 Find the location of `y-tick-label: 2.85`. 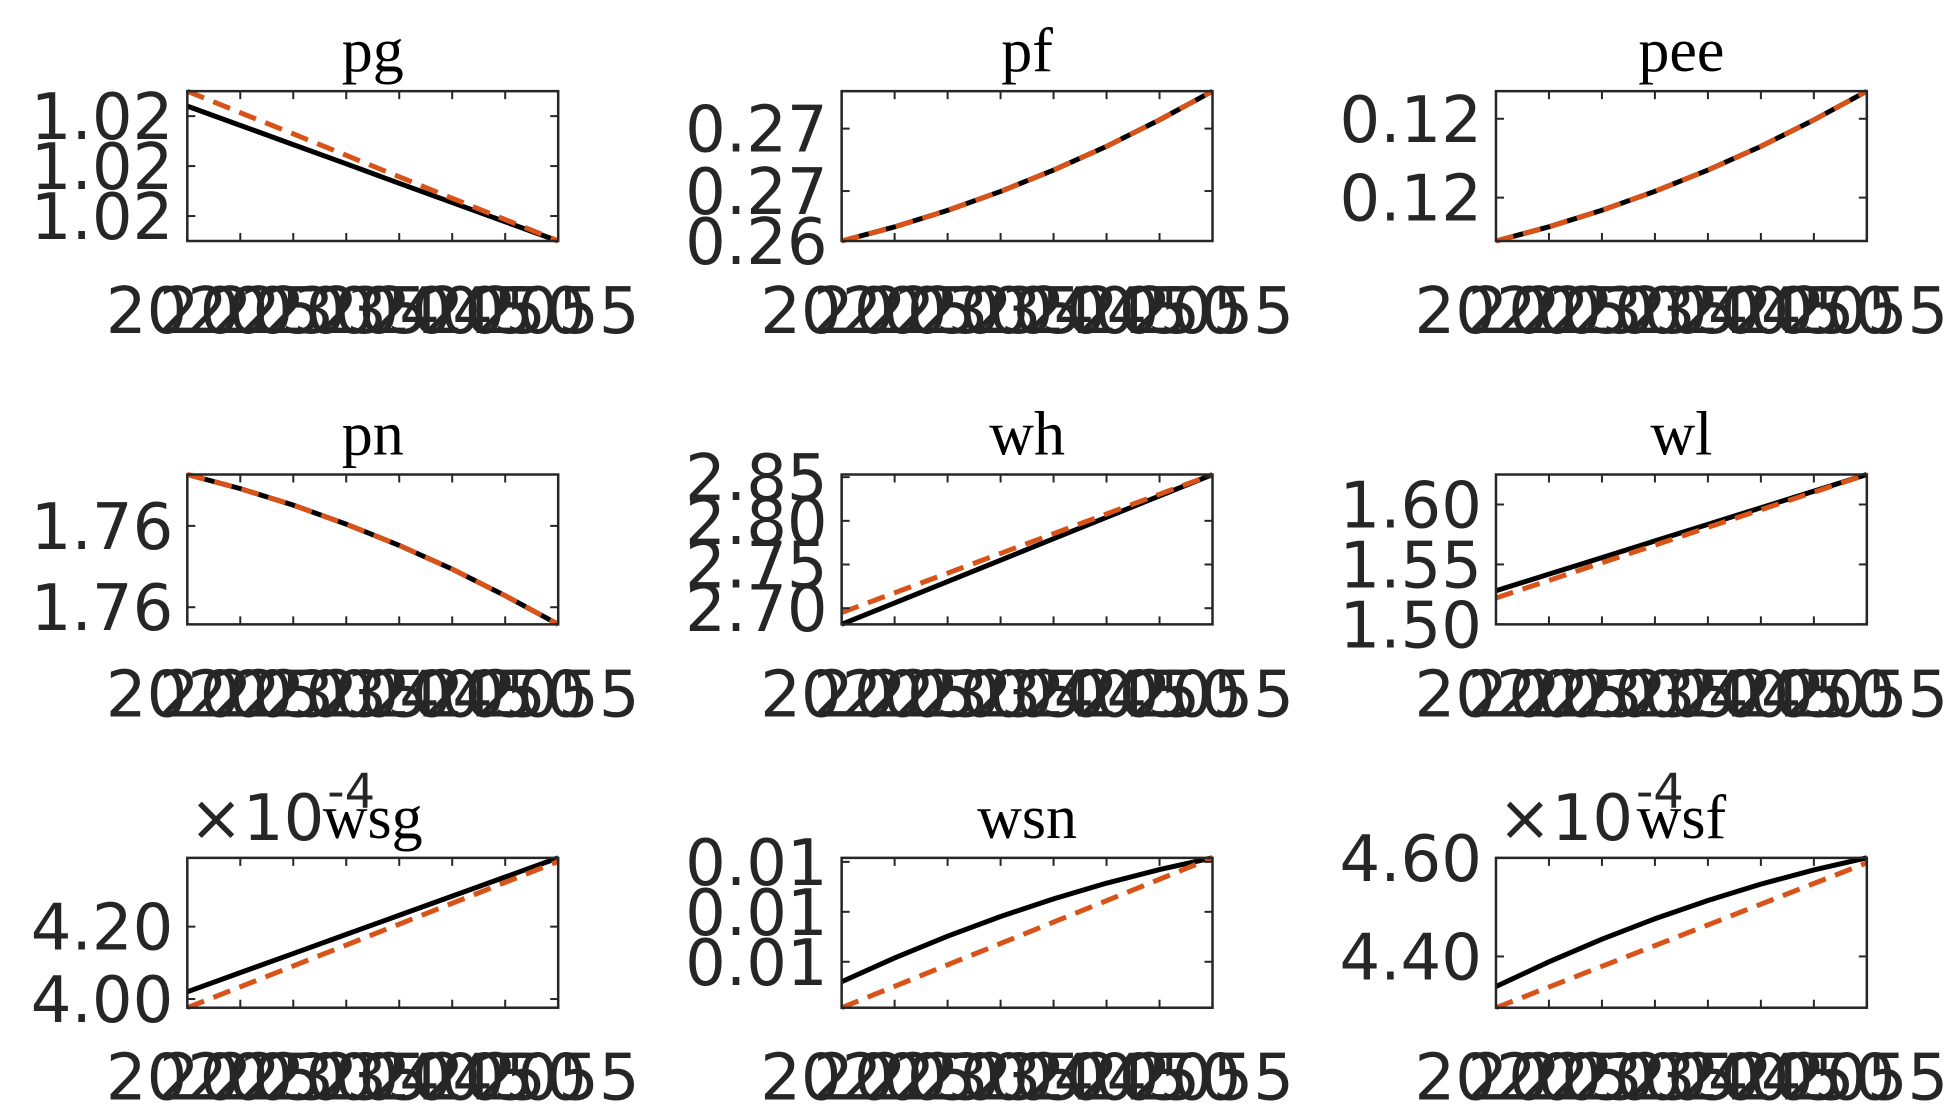

y-tick-label: 2.85 is located at coordinates (756, 479).